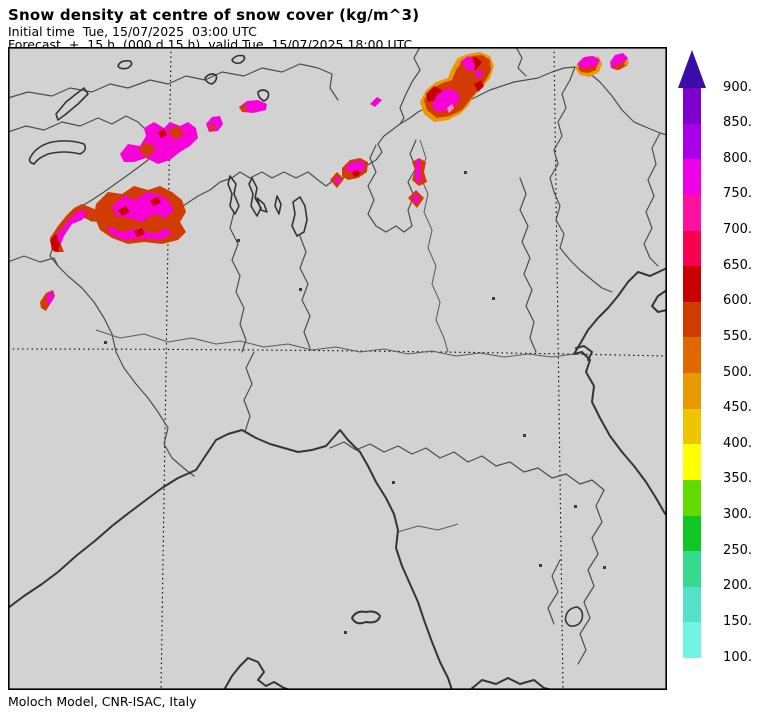  I want to click on snow-blob-tauern-magenta, so click(588, 62).